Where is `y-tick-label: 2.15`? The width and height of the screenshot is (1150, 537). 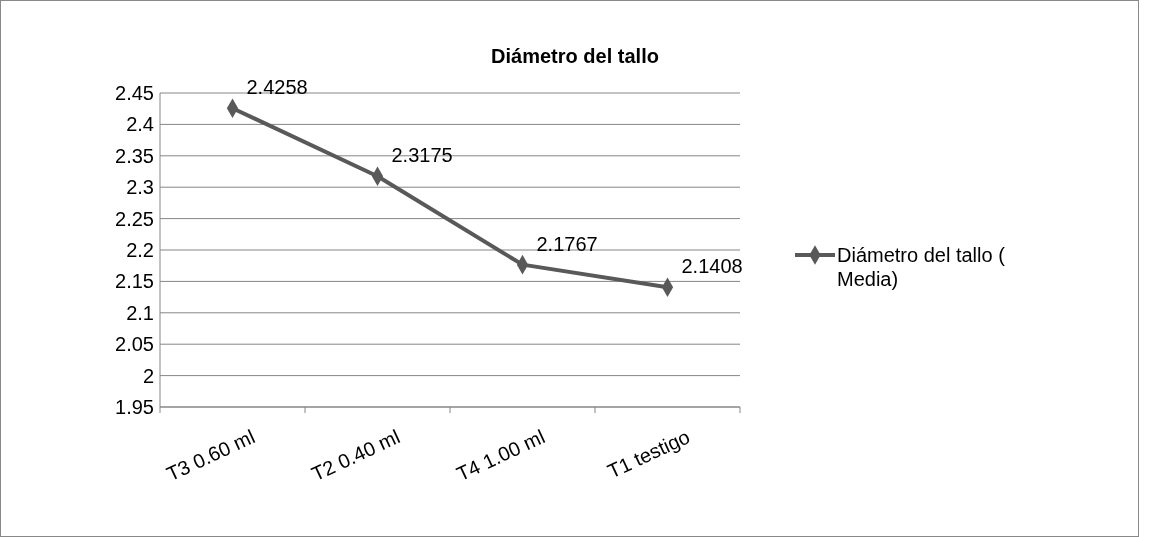 y-tick-label: 2.15 is located at coordinates (134, 281).